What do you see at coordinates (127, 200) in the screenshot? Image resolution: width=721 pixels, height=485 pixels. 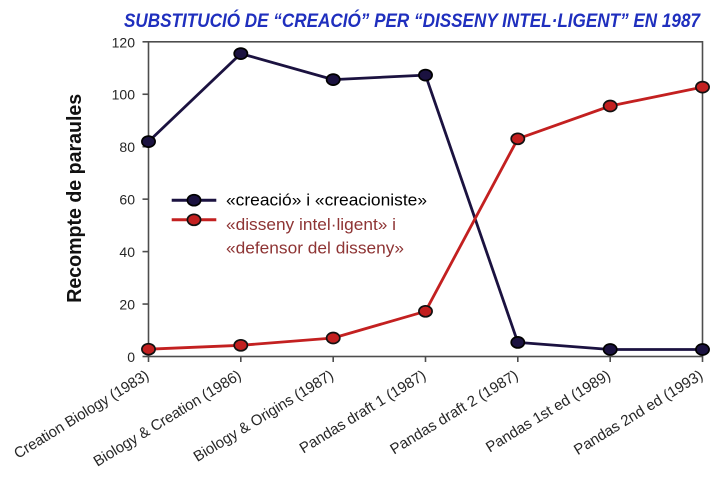 I see `svg-text: 60` at bounding box center [127, 200].